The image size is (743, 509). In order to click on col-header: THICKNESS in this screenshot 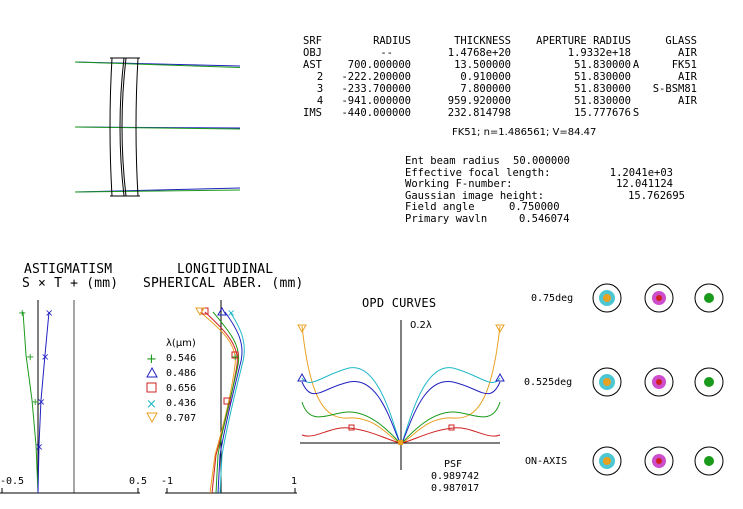, I will do `click(482, 41)`.